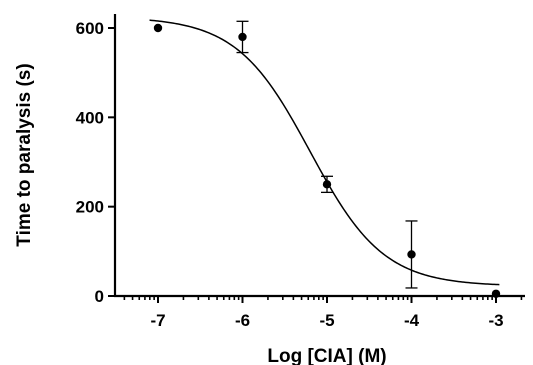 This screenshot has width=533, height=365. What do you see at coordinates (90, 117) in the screenshot?
I see `y-tick-label: 400` at bounding box center [90, 117].